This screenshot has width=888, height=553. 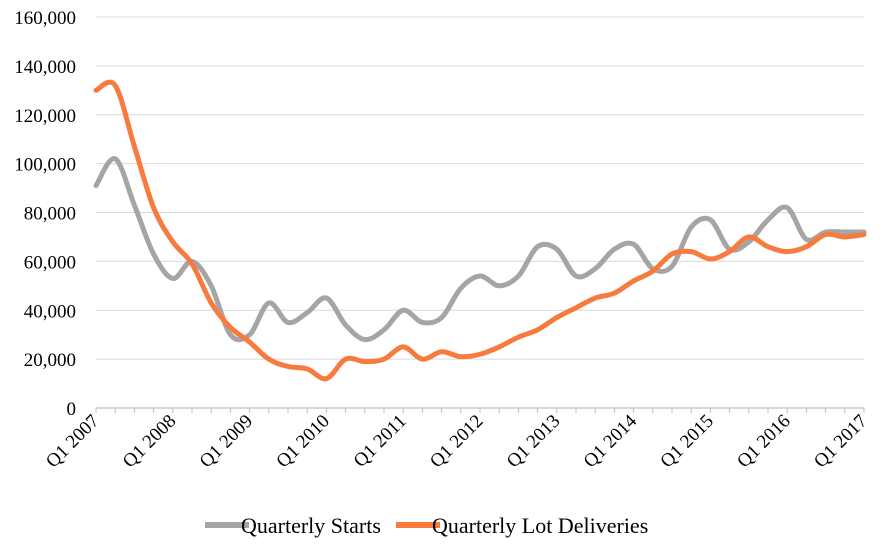 I want to click on legend-item: Quarterly Lot Deliveries, so click(x=522, y=525).